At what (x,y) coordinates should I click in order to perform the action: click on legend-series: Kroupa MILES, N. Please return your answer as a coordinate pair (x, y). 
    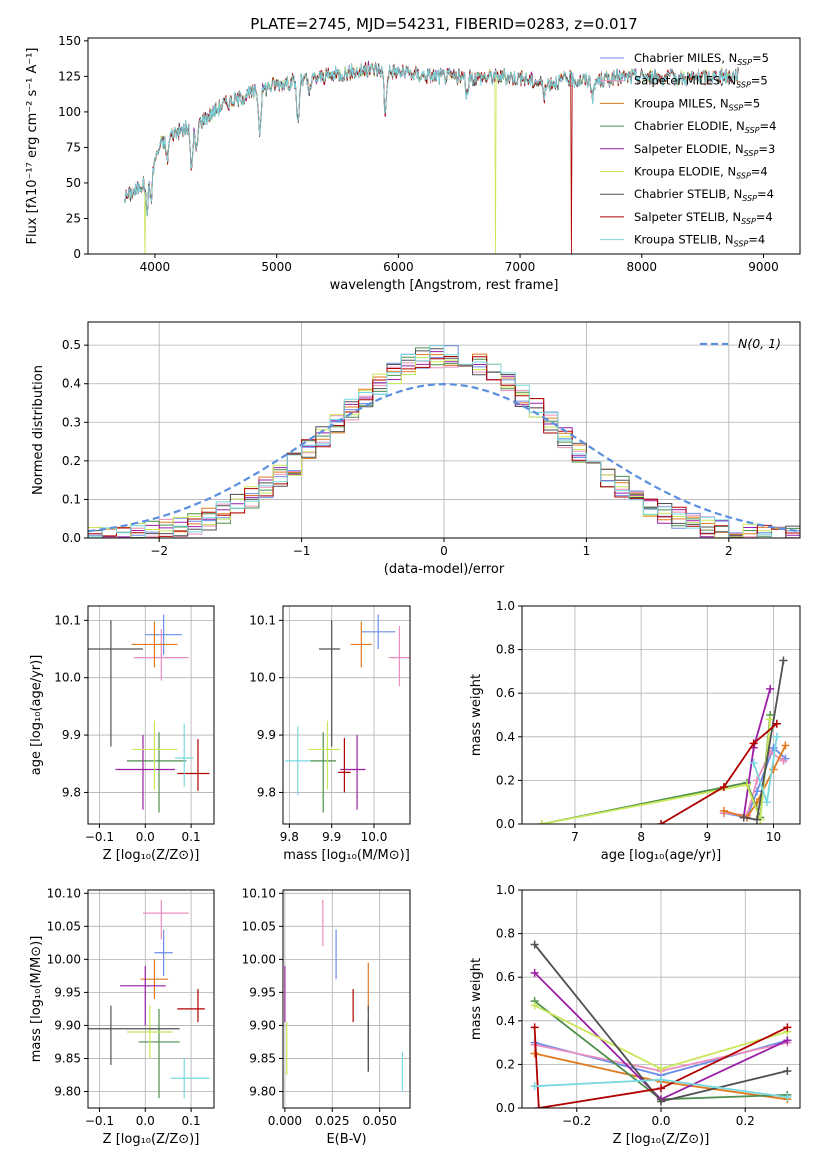
    Looking at the image, I should click on (681, 103).